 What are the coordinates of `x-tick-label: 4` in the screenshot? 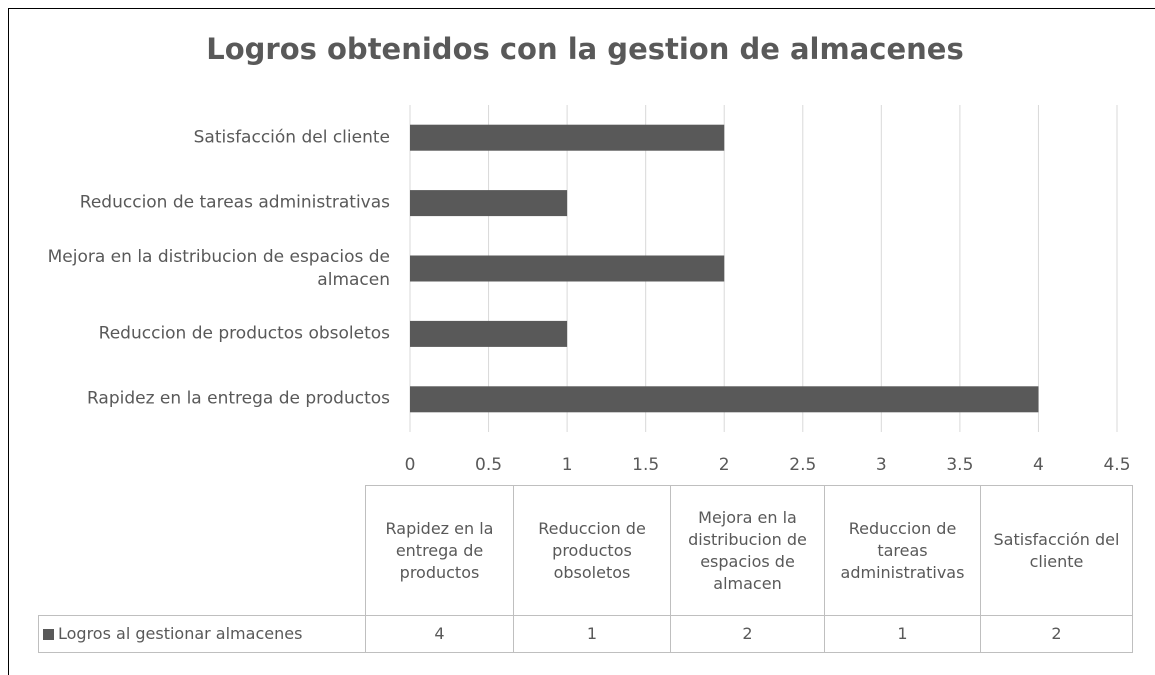 It's located at (1038, 465).